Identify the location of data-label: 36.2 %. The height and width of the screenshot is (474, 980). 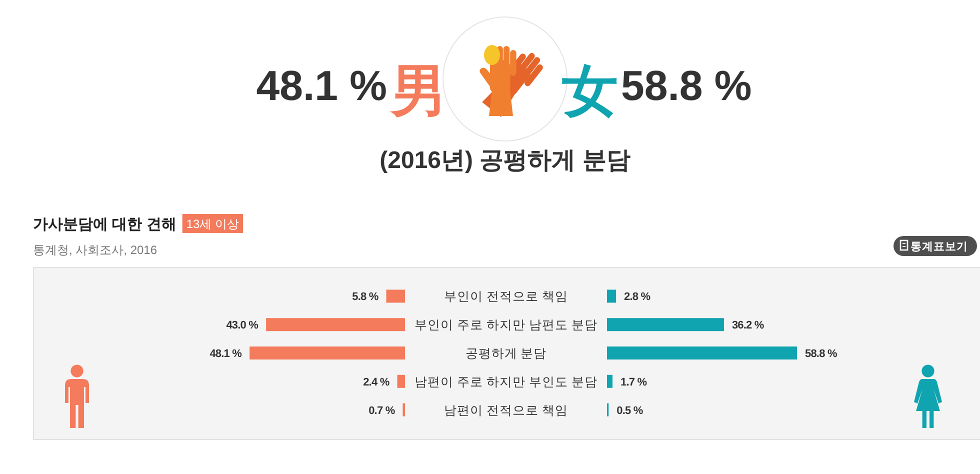
(748, 326).